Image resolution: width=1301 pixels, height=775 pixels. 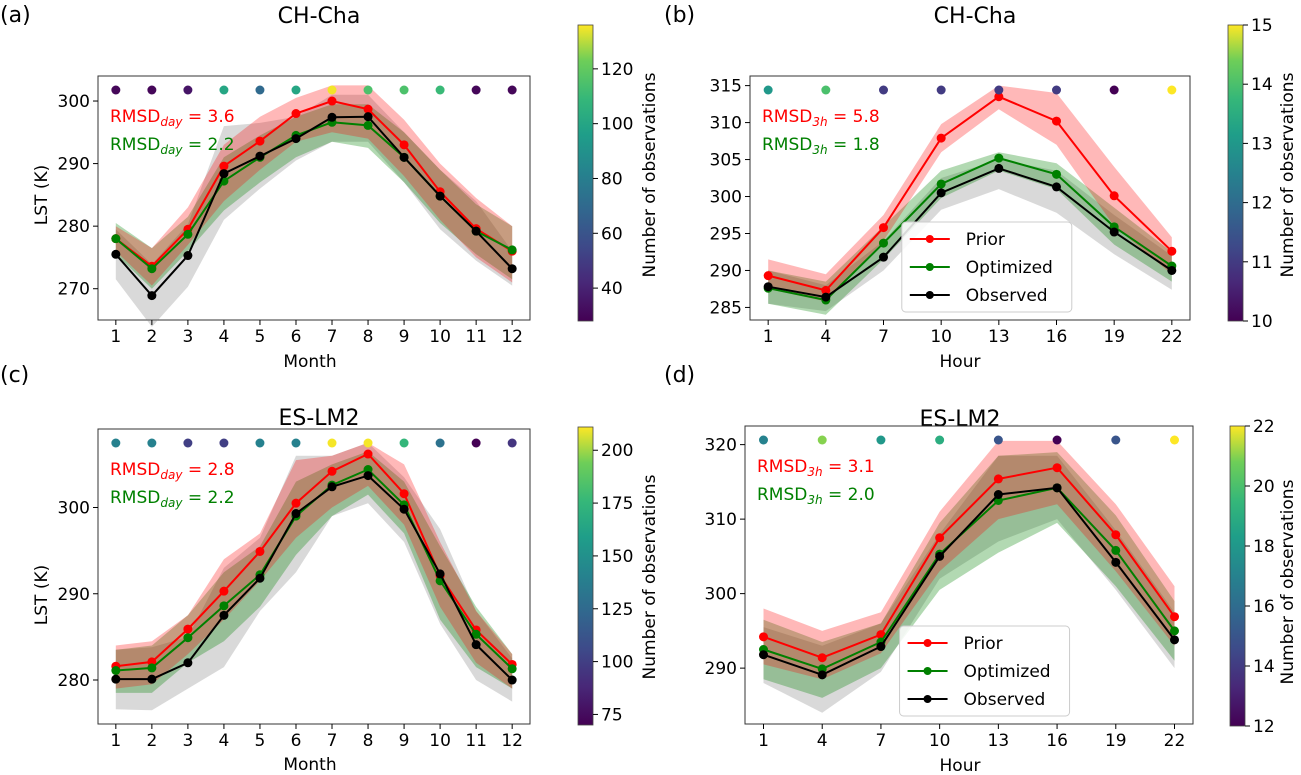 What do you see at coordinates (617, 125) in the screenshot?
I see `colorbar-tick-label: 100` at bounding box center [617, 125].